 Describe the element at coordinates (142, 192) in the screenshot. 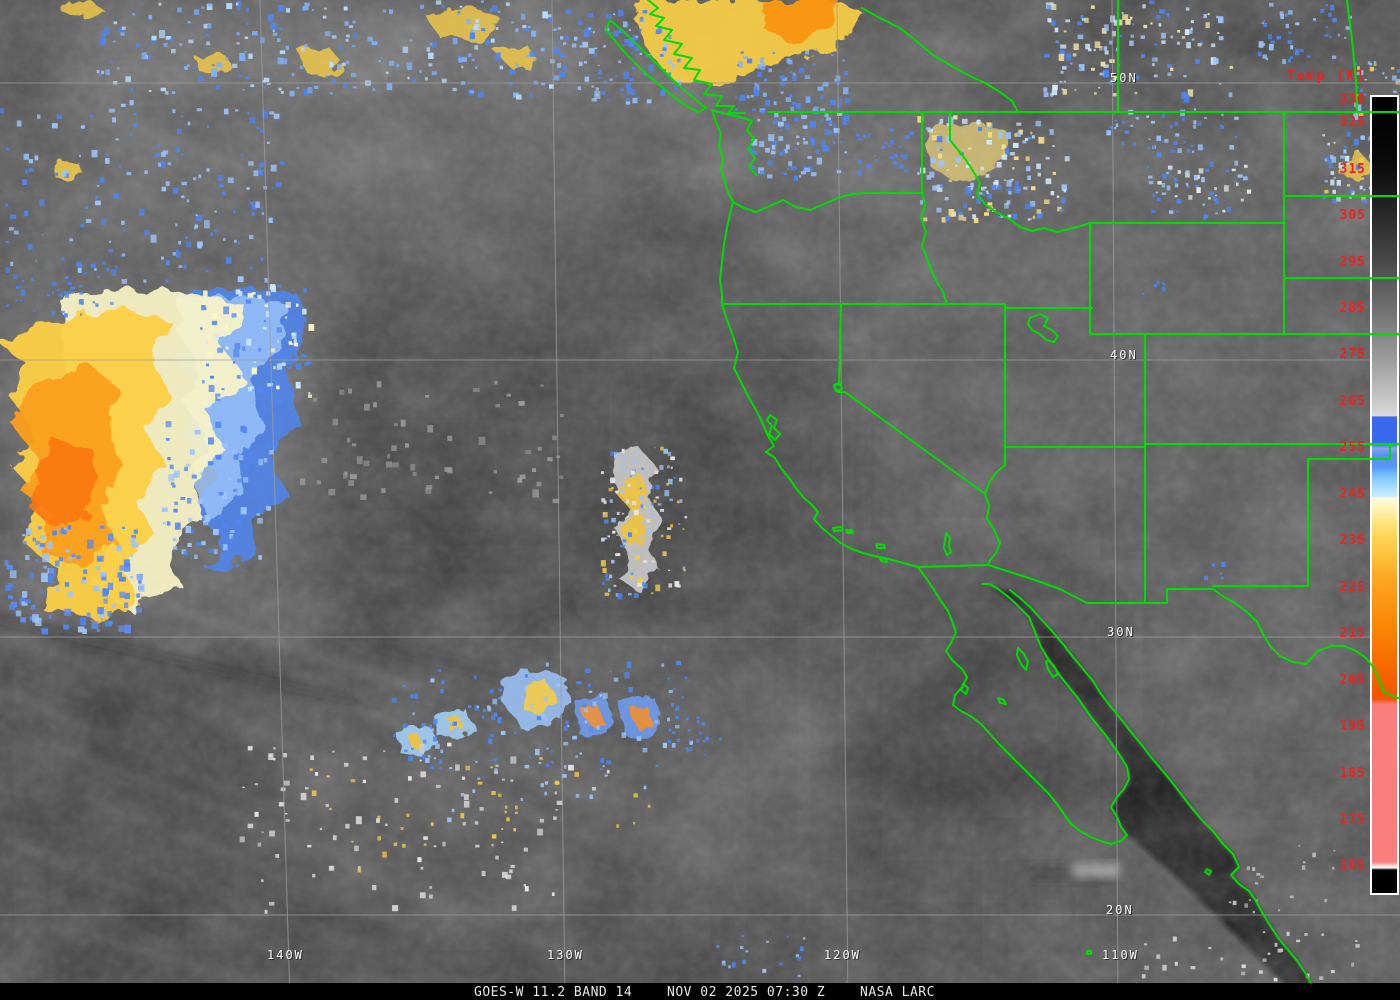

I see `topleft-diag` at that location.